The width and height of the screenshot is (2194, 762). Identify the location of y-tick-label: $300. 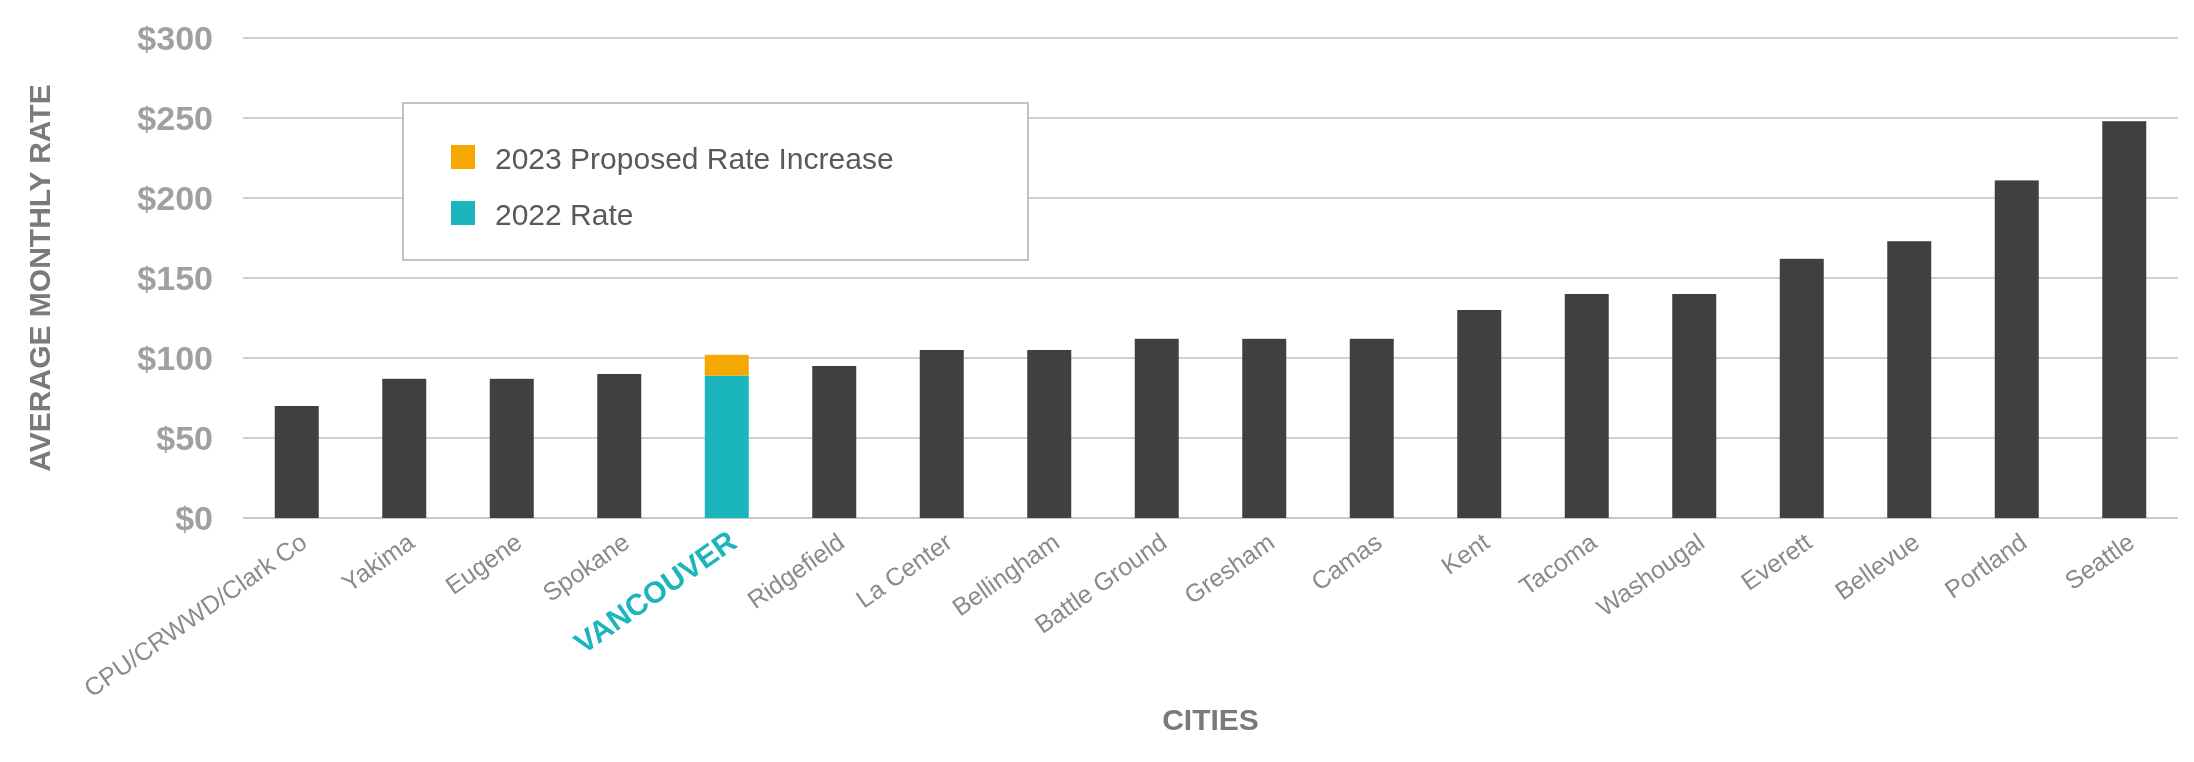
(175, 37).